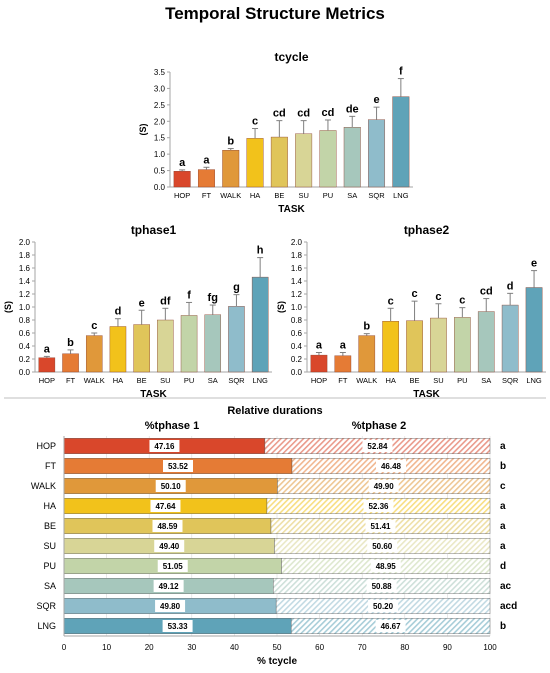 The image size is (550, 673). I want to click on bar-1-SU, so click(165, 346).